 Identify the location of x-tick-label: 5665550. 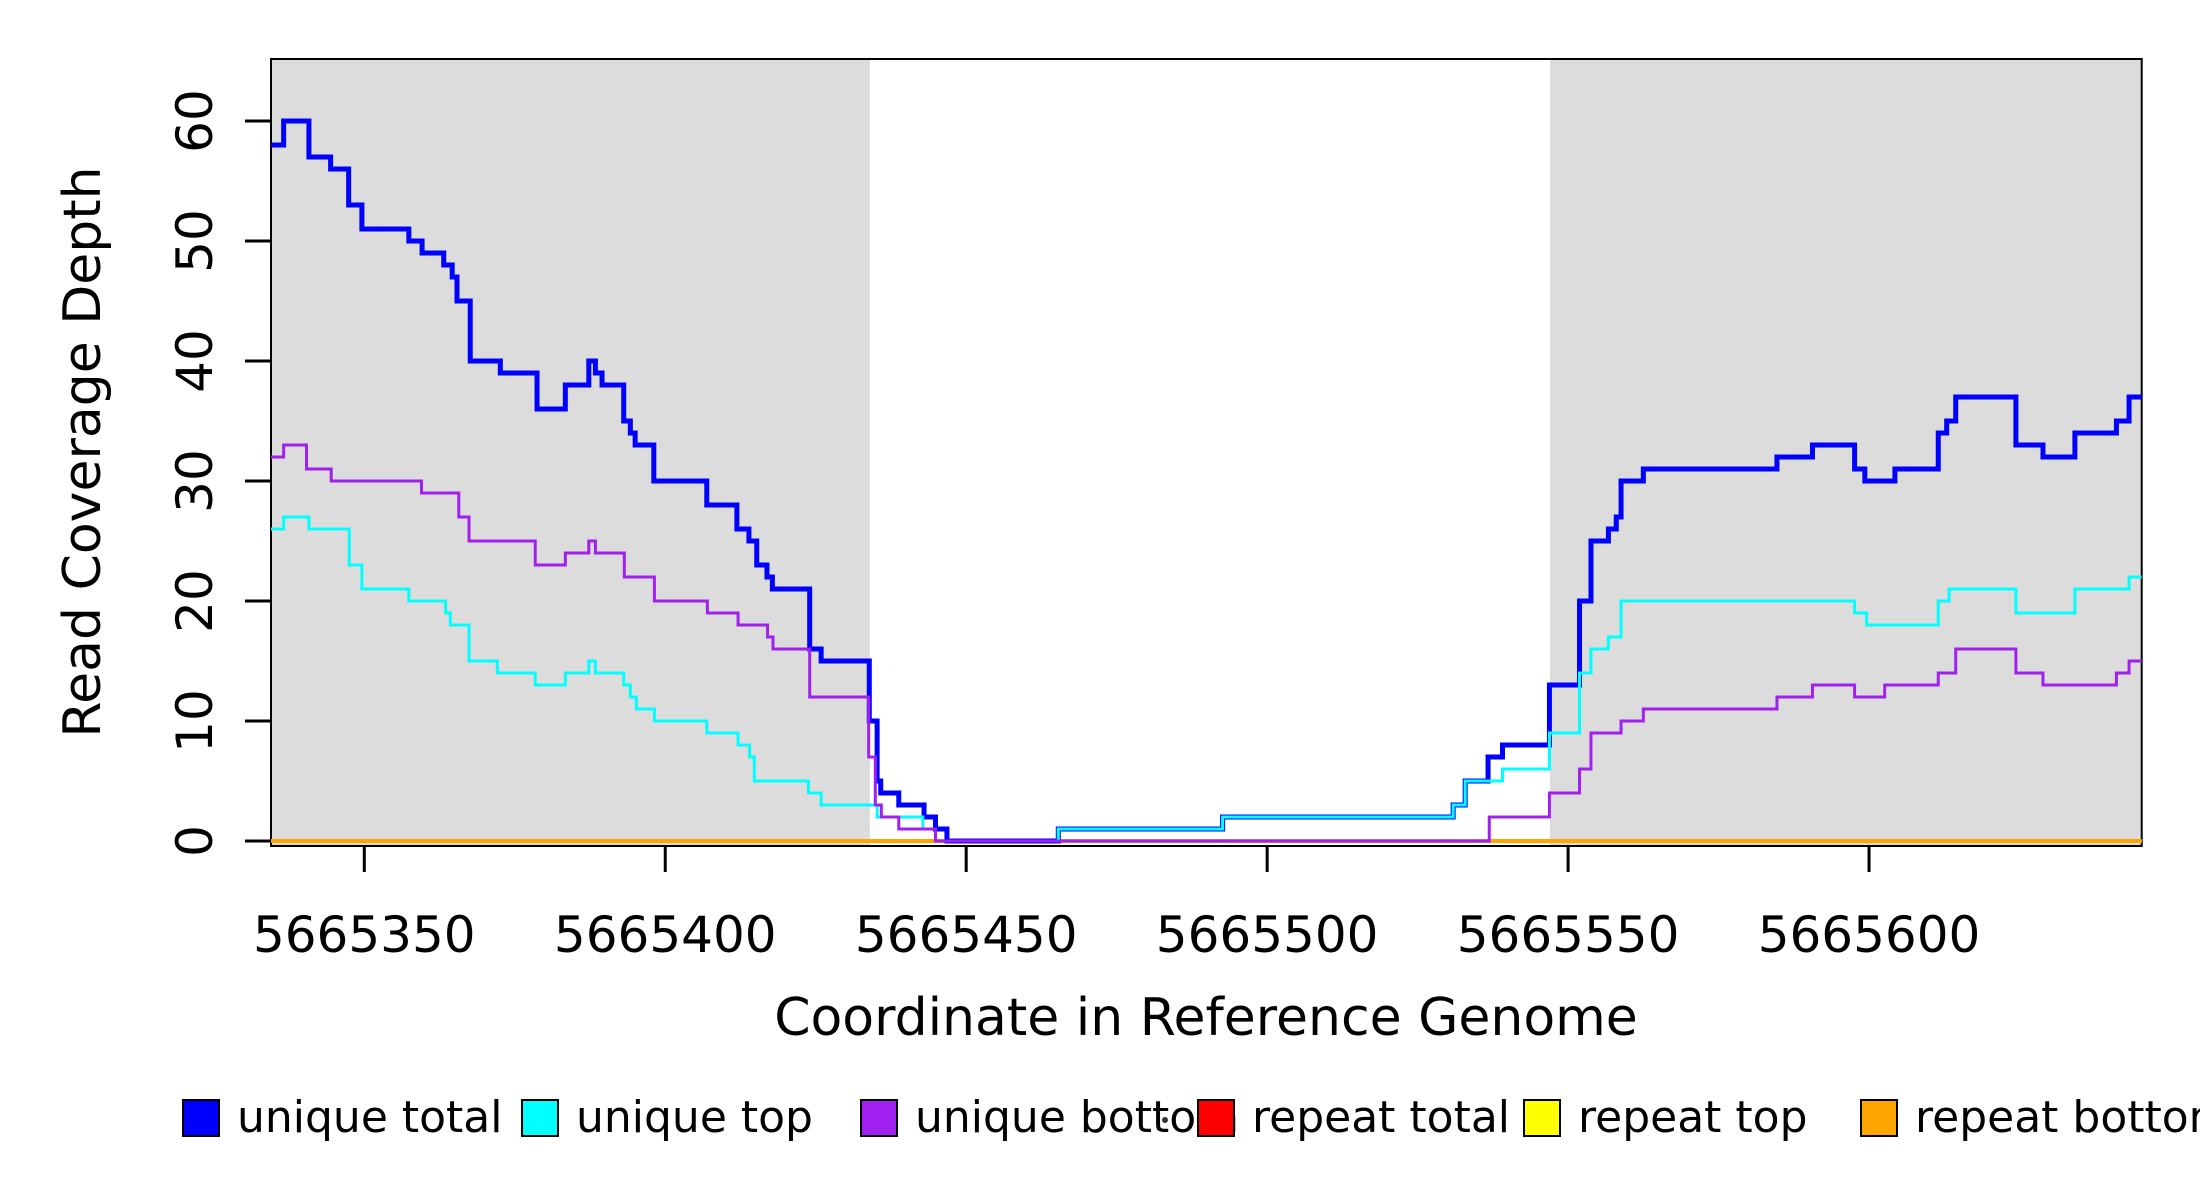
(1568, 935).